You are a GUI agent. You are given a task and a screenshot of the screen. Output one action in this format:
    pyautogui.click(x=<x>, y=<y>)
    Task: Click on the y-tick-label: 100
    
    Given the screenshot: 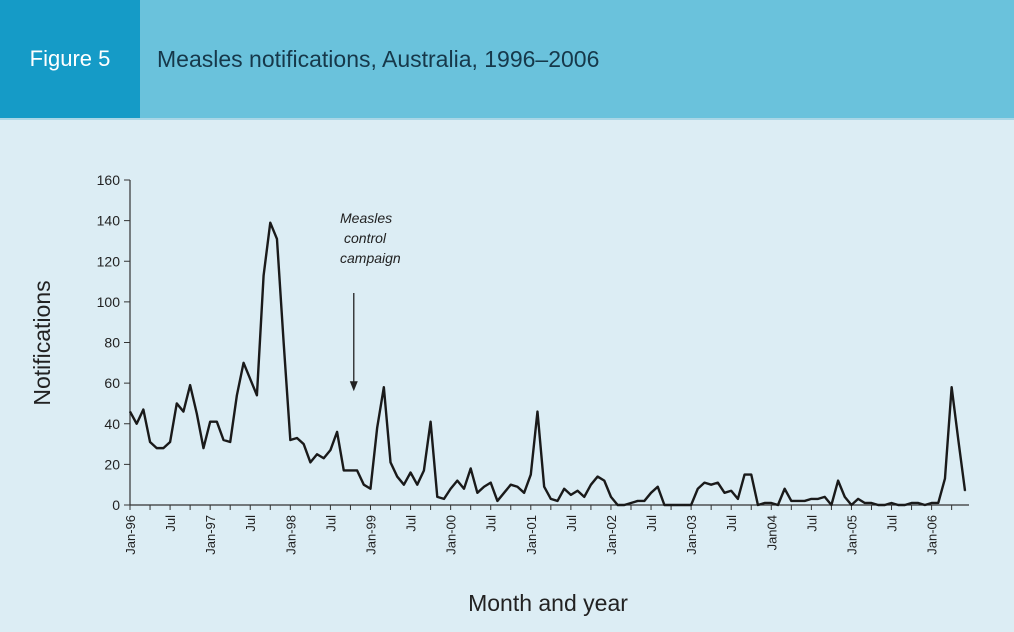 What is the action you would take?
    pyautogui.click(x=109, y=302)
    